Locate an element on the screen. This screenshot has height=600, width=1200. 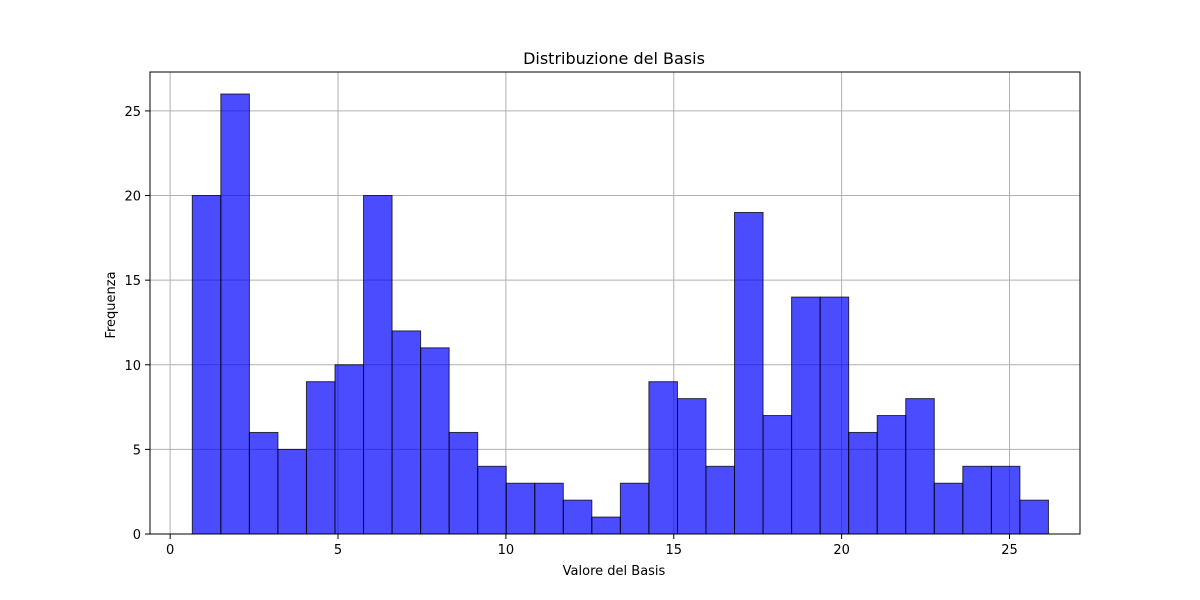
y-tick-label: 25 is located at coordinates (132, 112).